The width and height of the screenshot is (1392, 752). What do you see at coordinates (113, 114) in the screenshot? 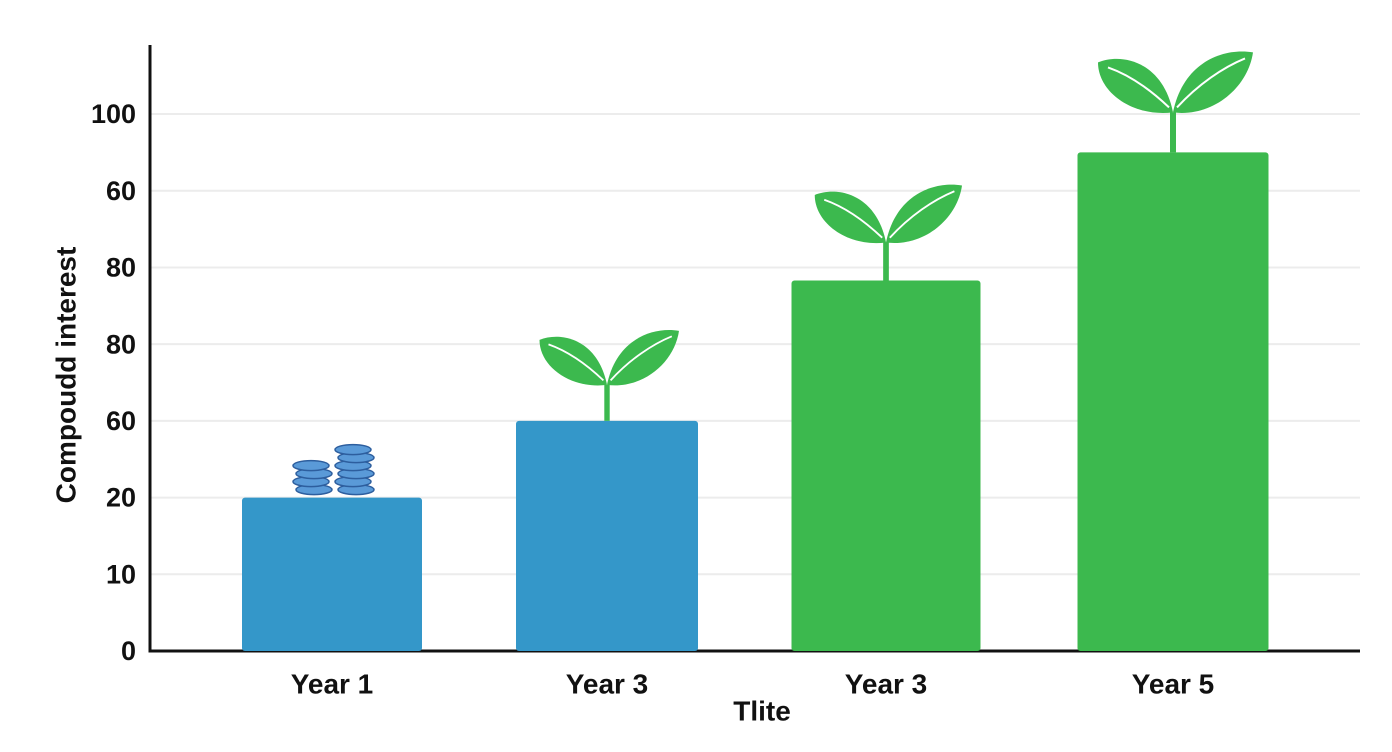
I see `y-tick-label: 100` at bounding box center [113, 114].